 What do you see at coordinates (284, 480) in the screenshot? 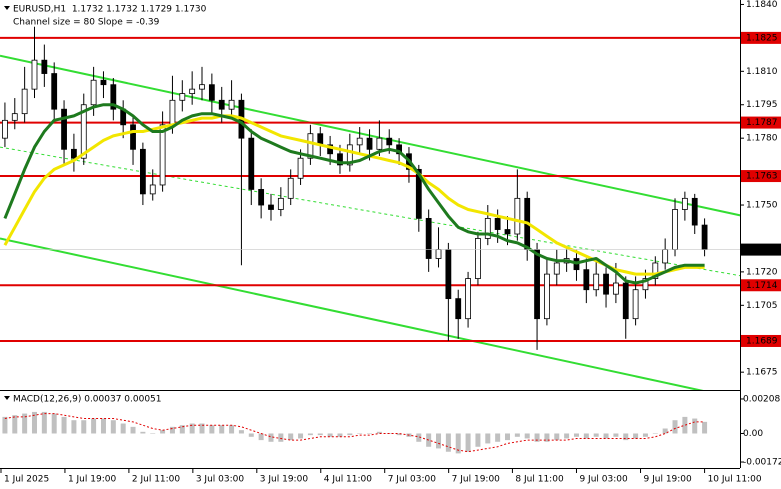
I see `x-tick-label: 3 Jul 19:00` at bounding box center [284, 480].